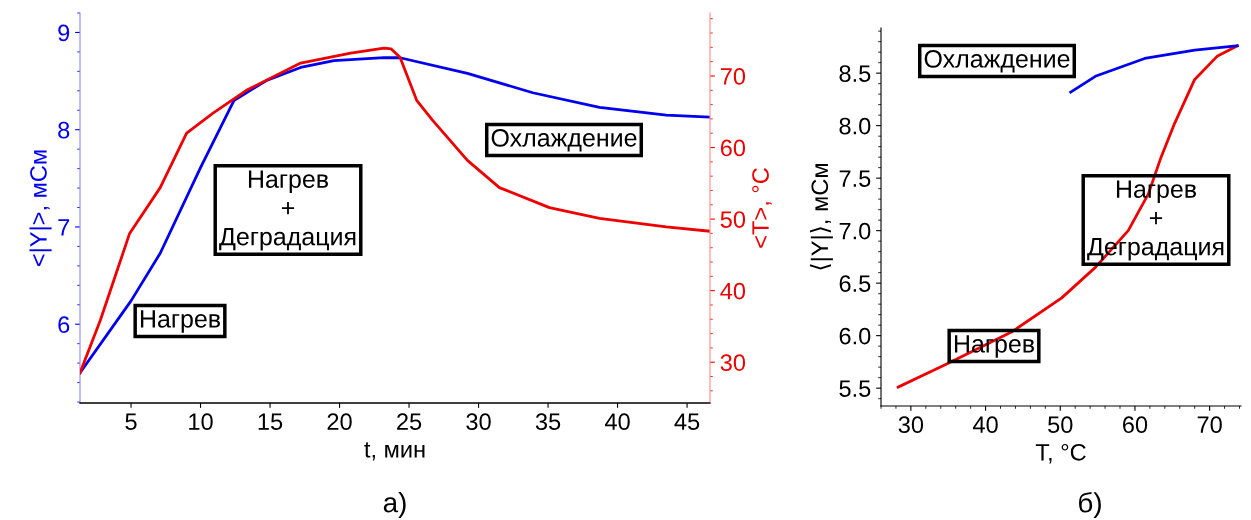  Describe the element at coordinates (1090, 505) in the screenshot. I see `text: б)` at that location.